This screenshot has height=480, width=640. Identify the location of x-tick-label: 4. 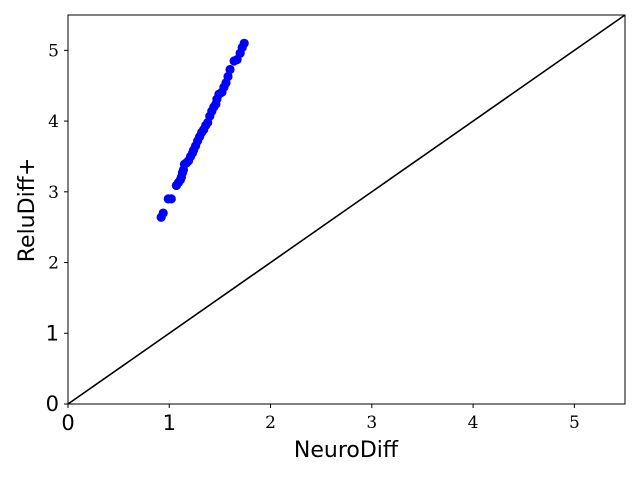
(473, 423).